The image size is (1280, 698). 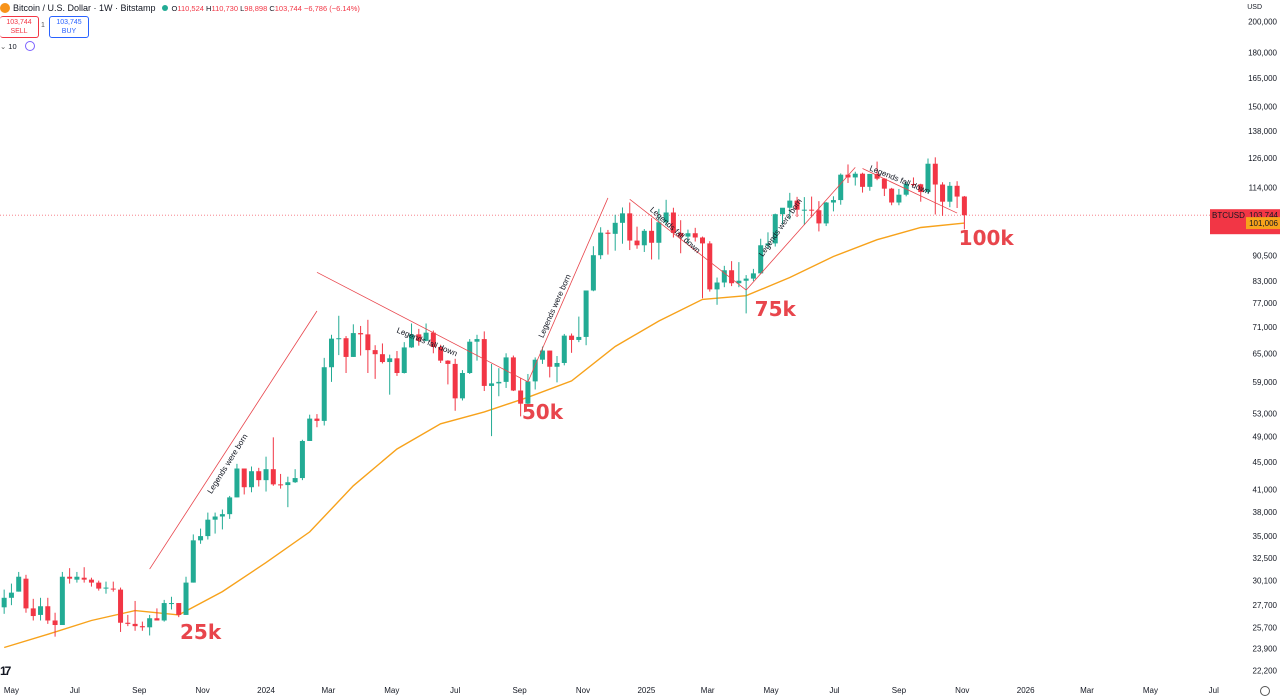 What do you see at coordinates (233, 440) in the screenshot?
I see `trend-line` at bounding box center [233, 440].